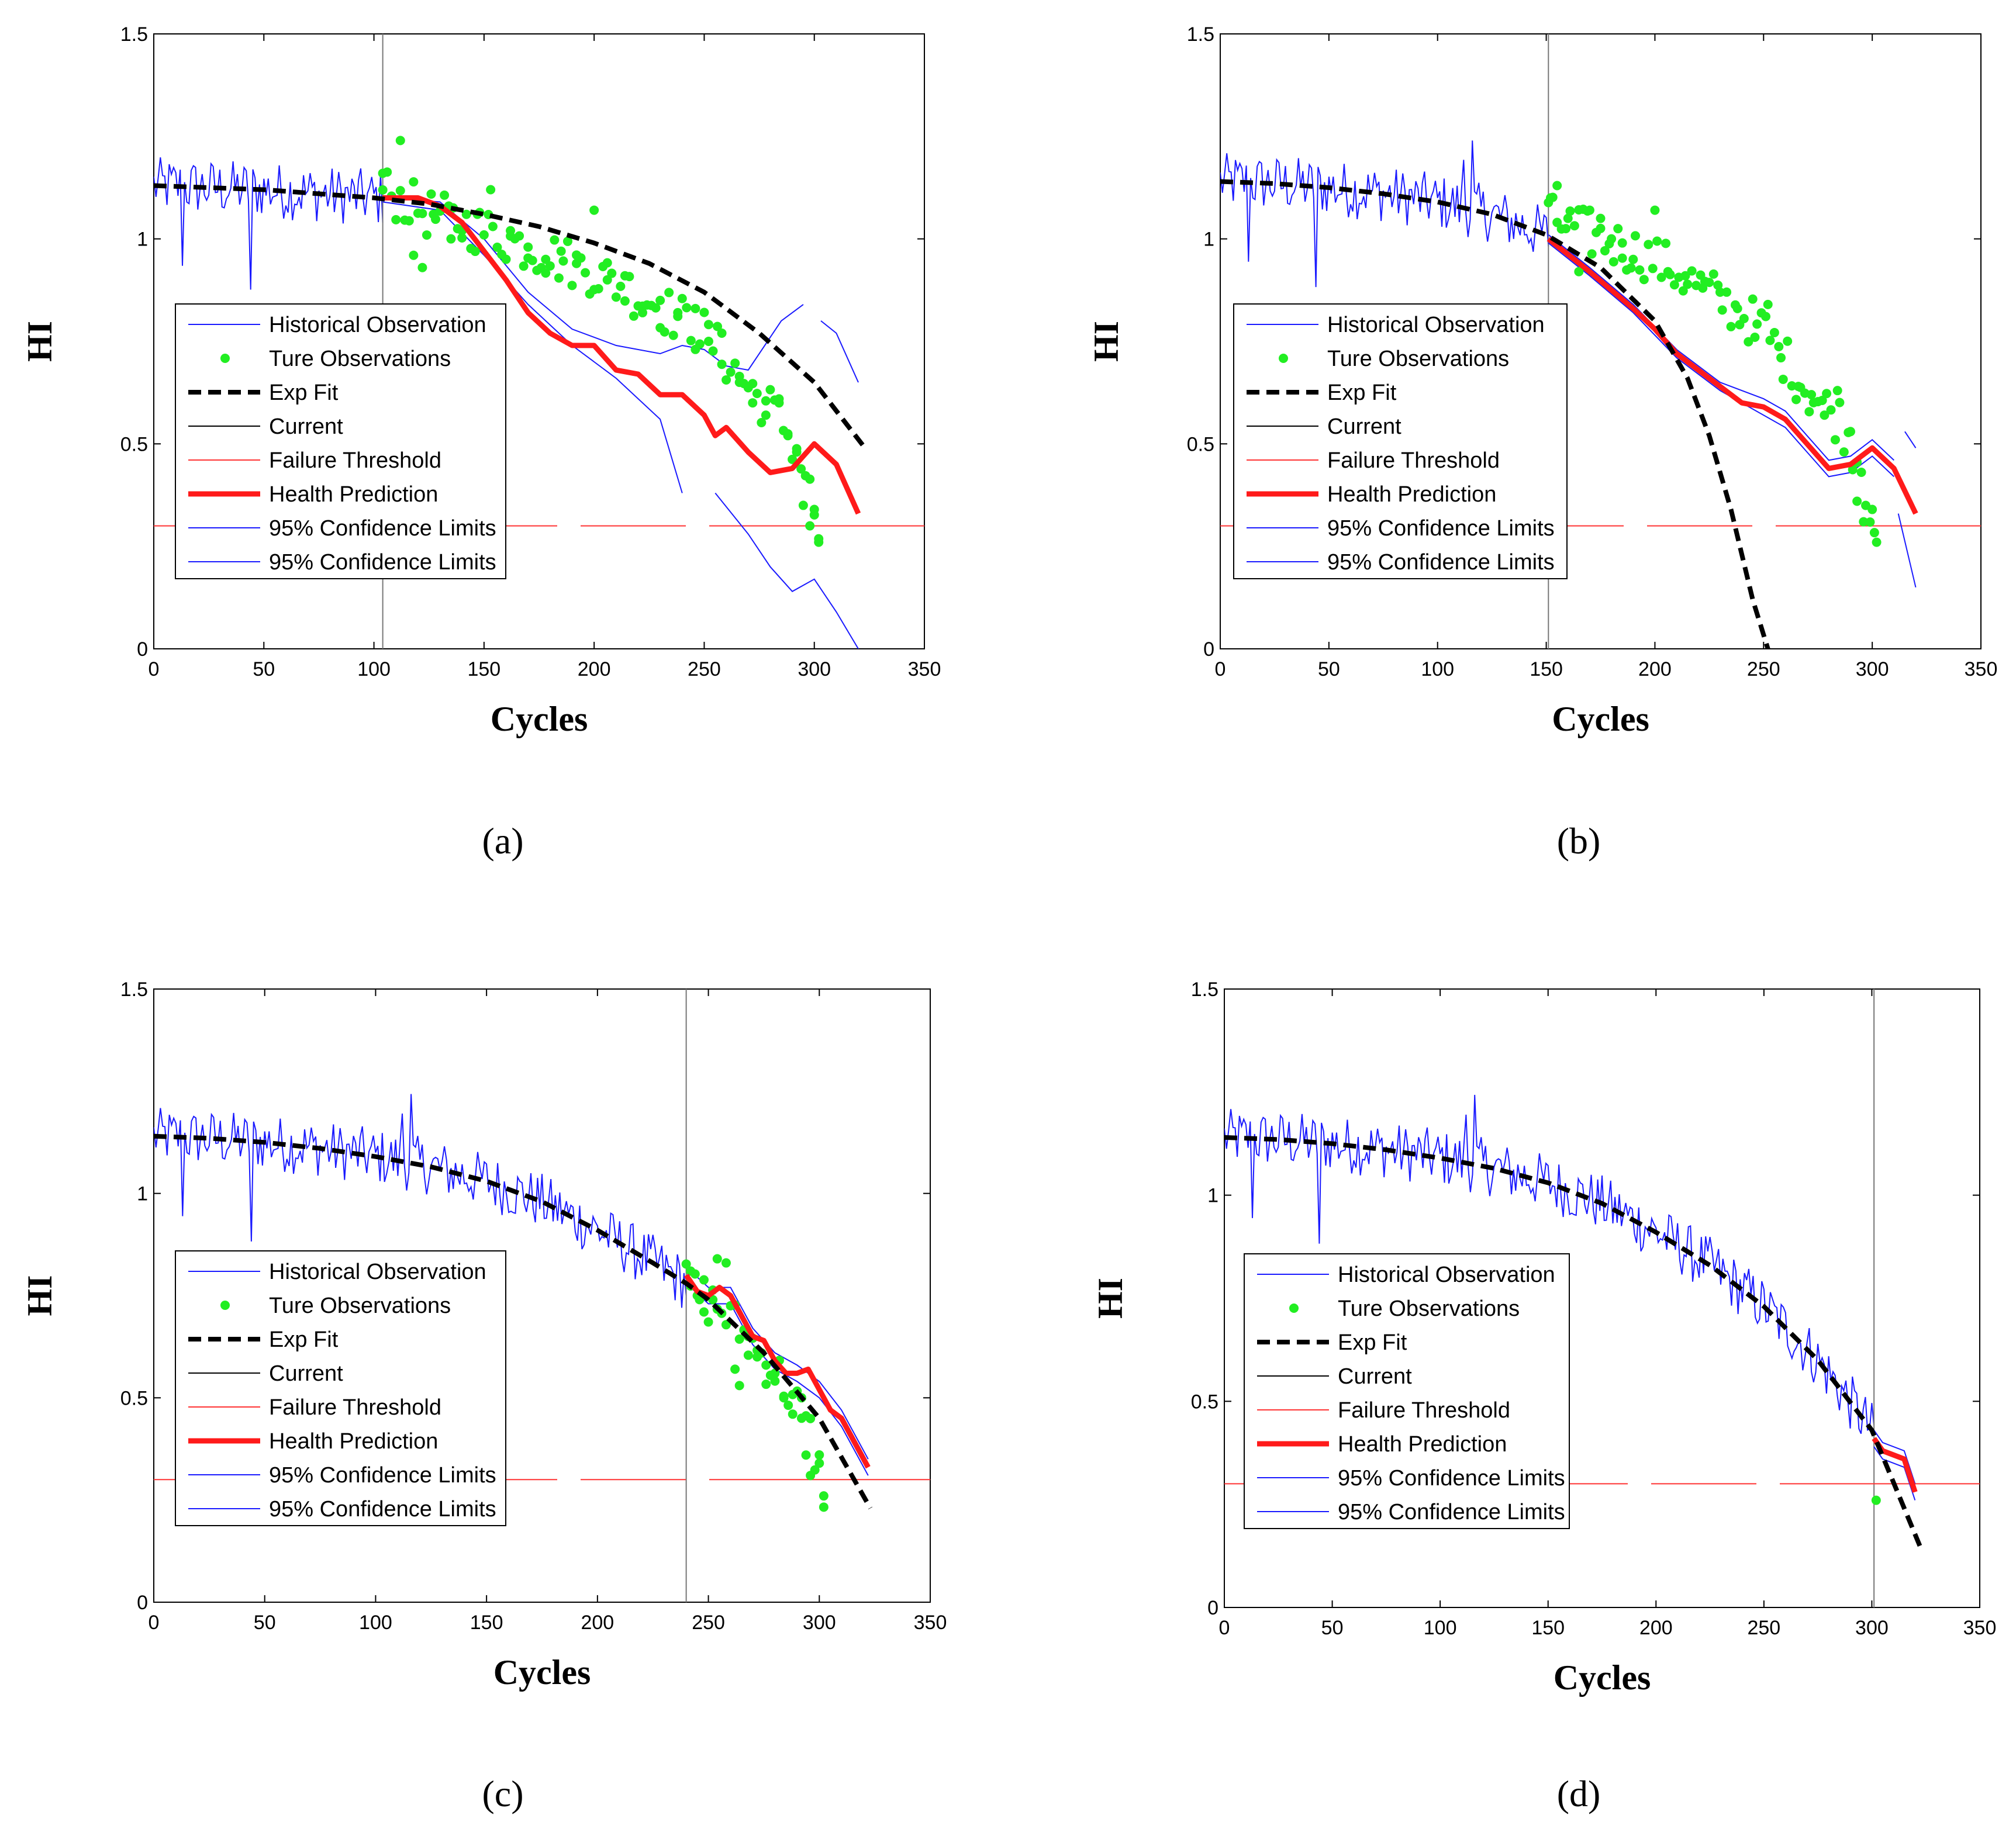 This screenshot has height=1829, width=2016. I want to click on x-tick-label: 0, so click(1220, 669).